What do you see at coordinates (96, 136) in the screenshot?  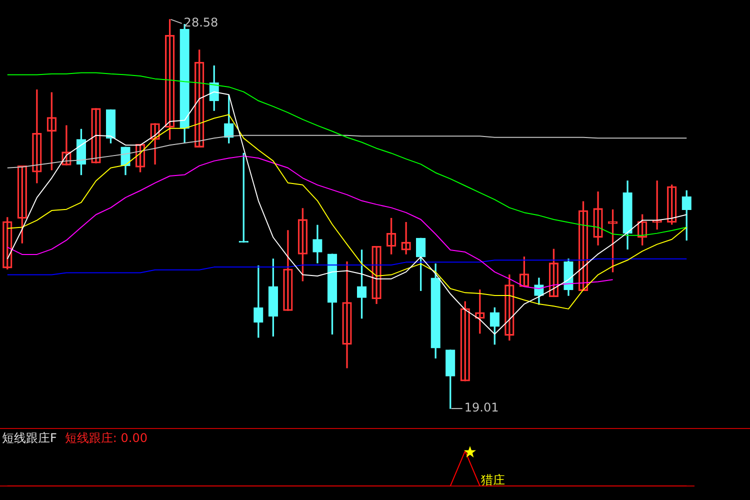 I see `candlestick` at bounding box center [96, 136].